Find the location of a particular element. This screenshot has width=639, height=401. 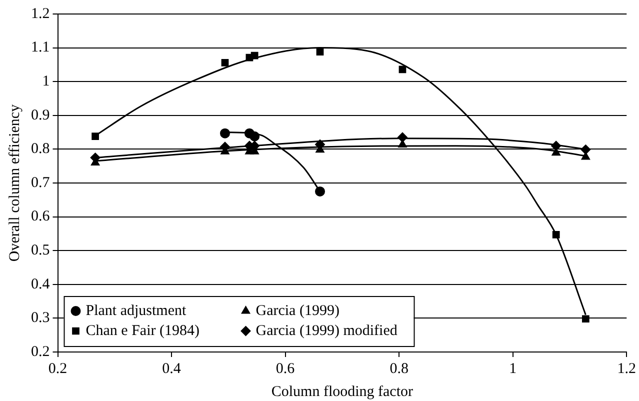

y-tick-label: 0.3 is located at coordinates (40, 318).